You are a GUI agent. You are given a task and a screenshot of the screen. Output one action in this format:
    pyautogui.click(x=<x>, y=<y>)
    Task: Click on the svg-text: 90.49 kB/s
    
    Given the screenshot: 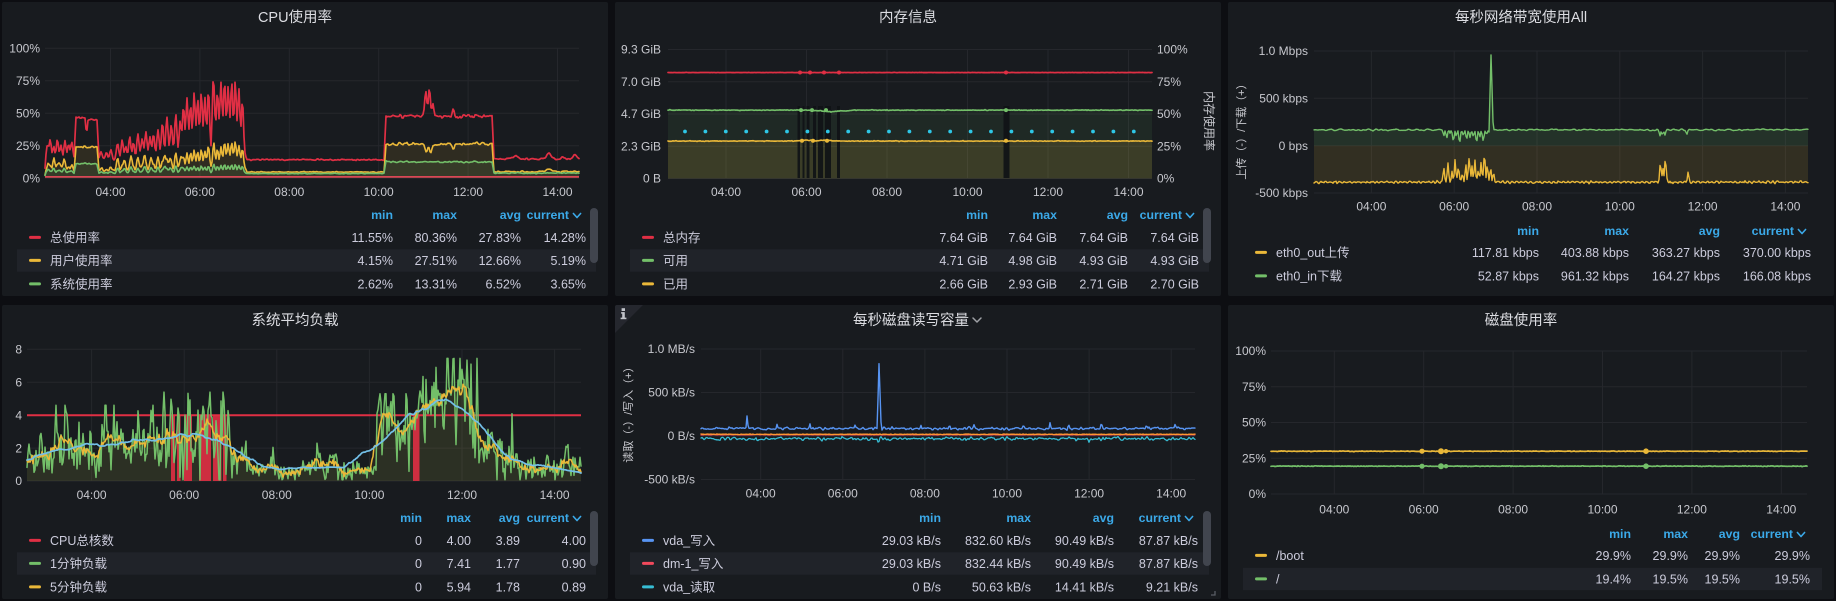 What is the action you would take?
    pyautogui.click(x=1084, y=541)
    